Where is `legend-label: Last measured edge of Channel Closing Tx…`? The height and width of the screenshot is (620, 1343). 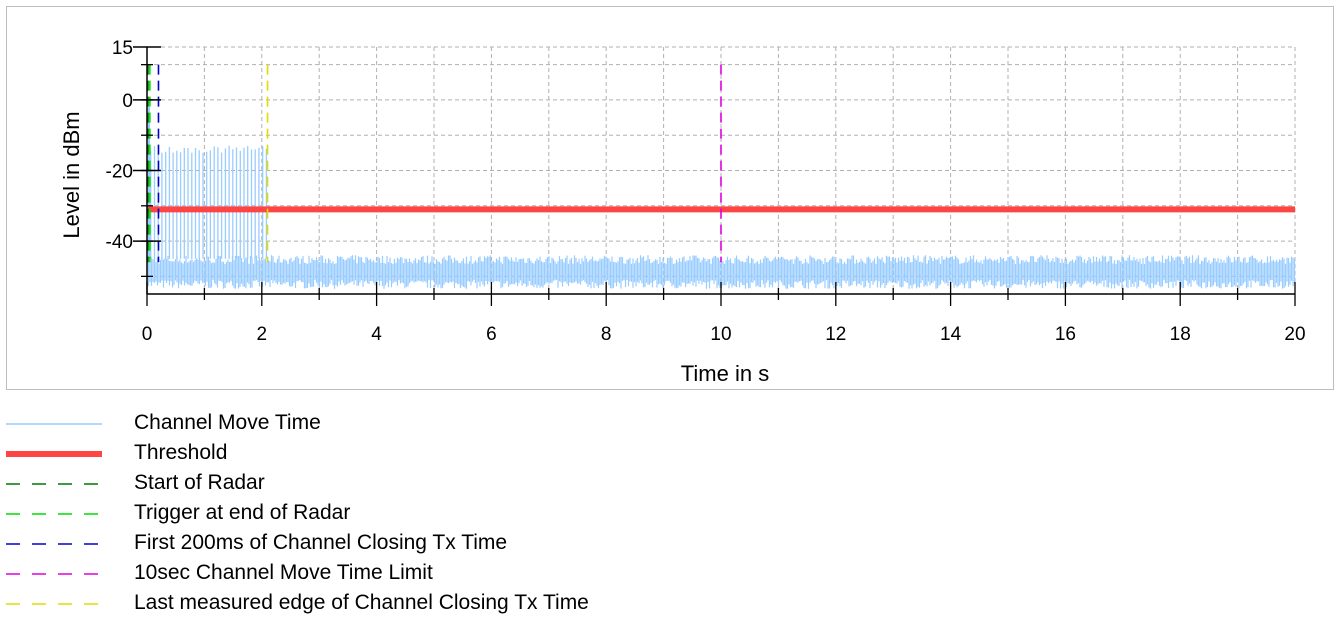 legend-label: Last measured edge of Channel Closing Tx… is located at coordinates (361, 602).